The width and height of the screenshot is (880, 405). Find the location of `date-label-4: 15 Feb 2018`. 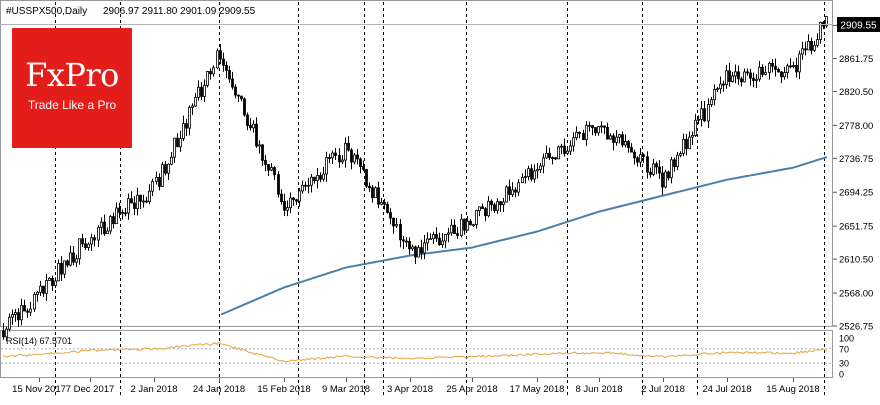

date-label-4: 15 Feb 2018 is located at coordinates (283, 389).